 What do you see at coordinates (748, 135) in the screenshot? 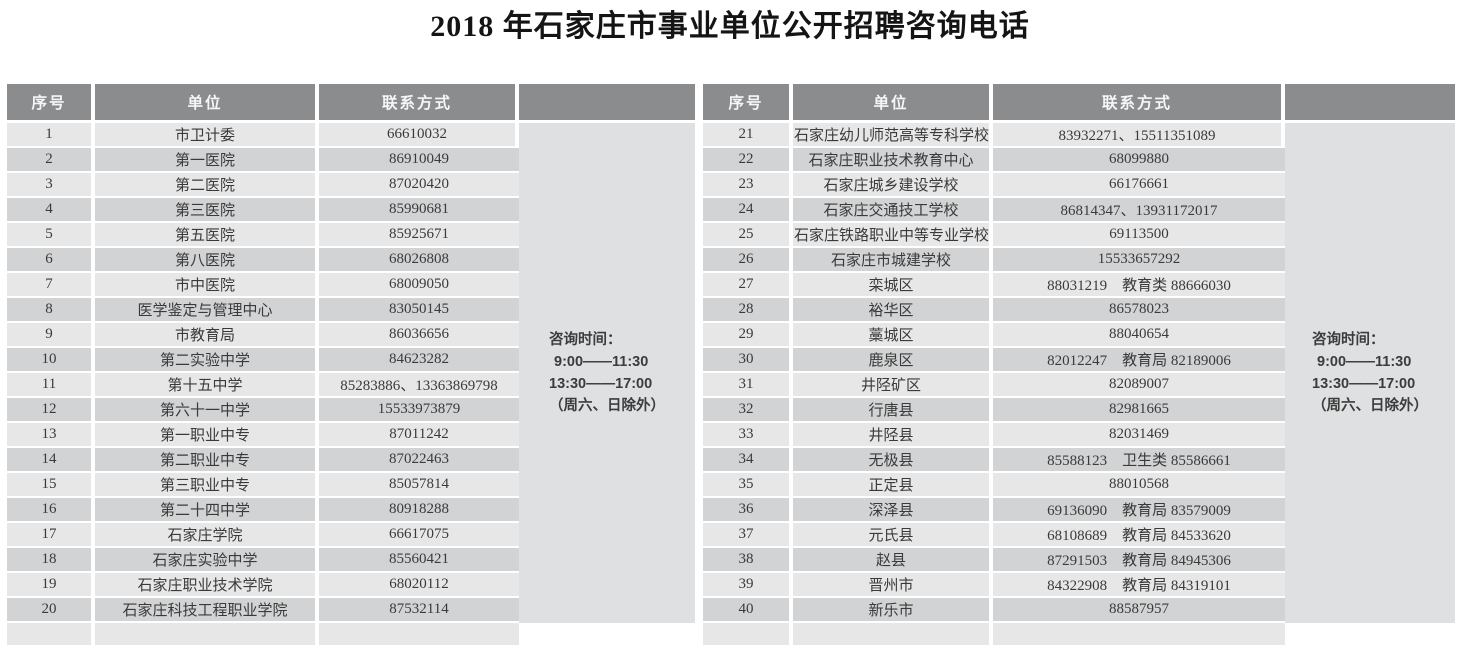
I see `row-index: 21` at bounding box center [748, 135].